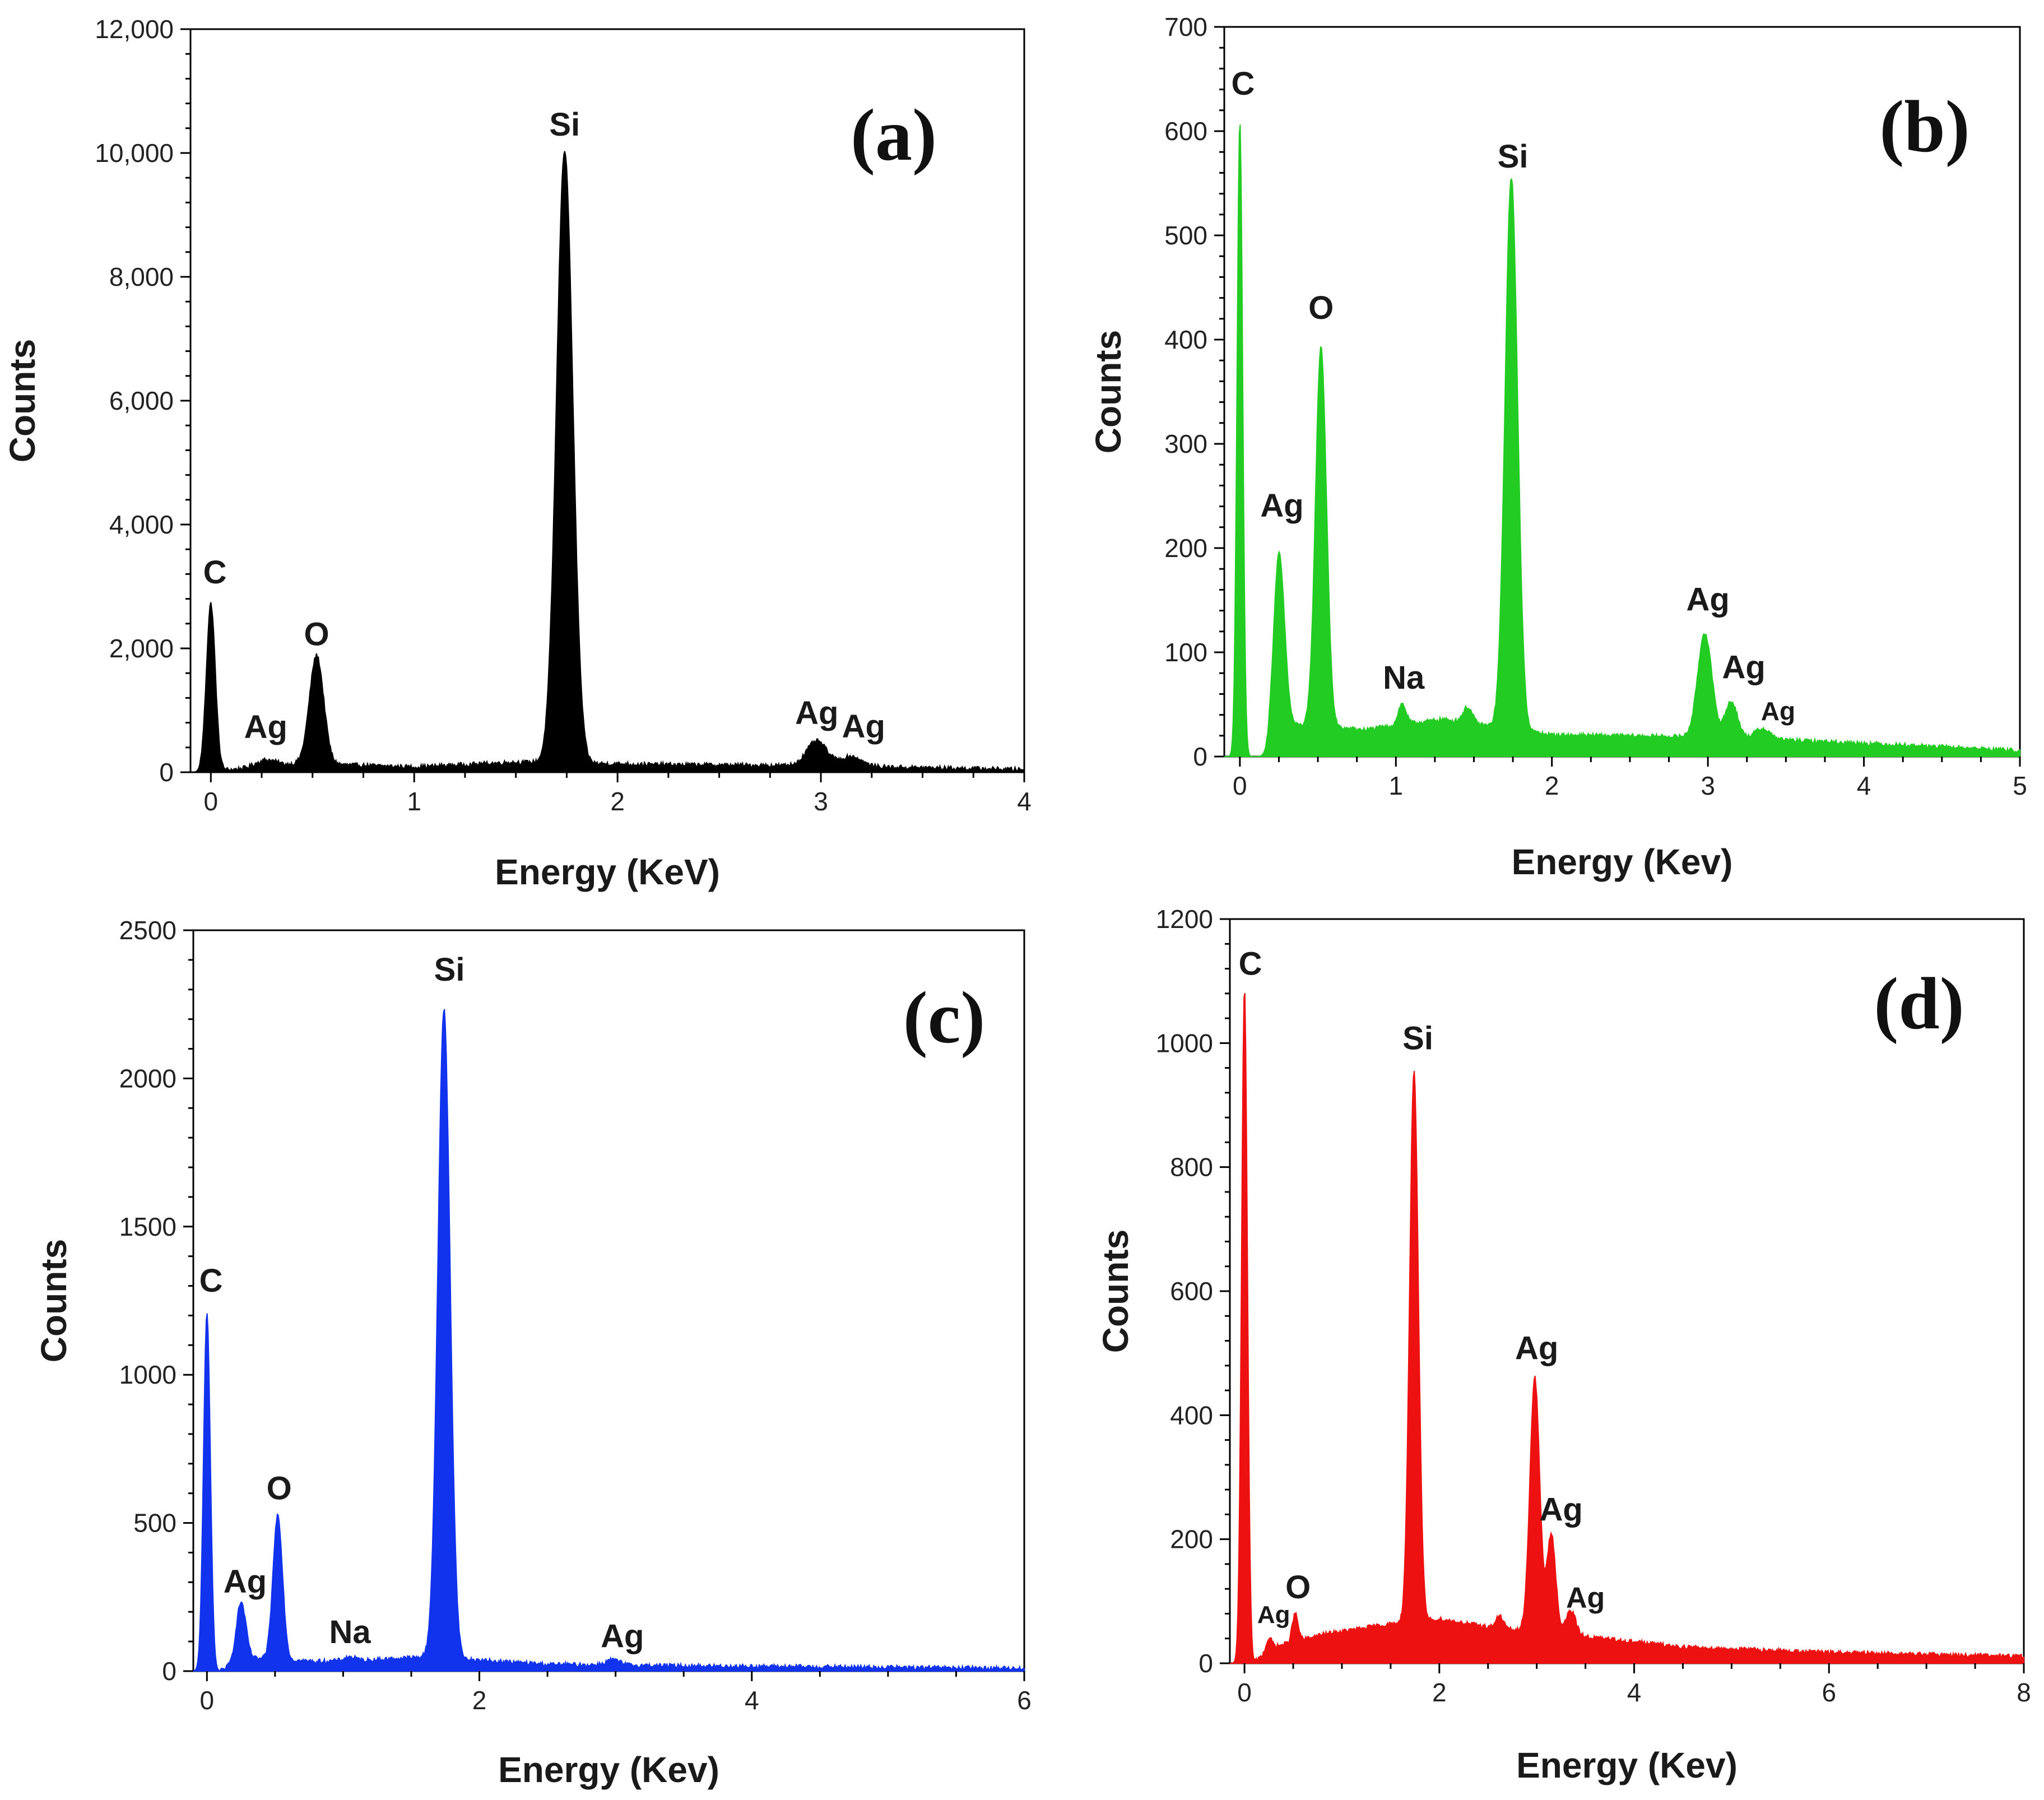  I want to click on y-axis-title-d: Counts, so click(1115, 1292).